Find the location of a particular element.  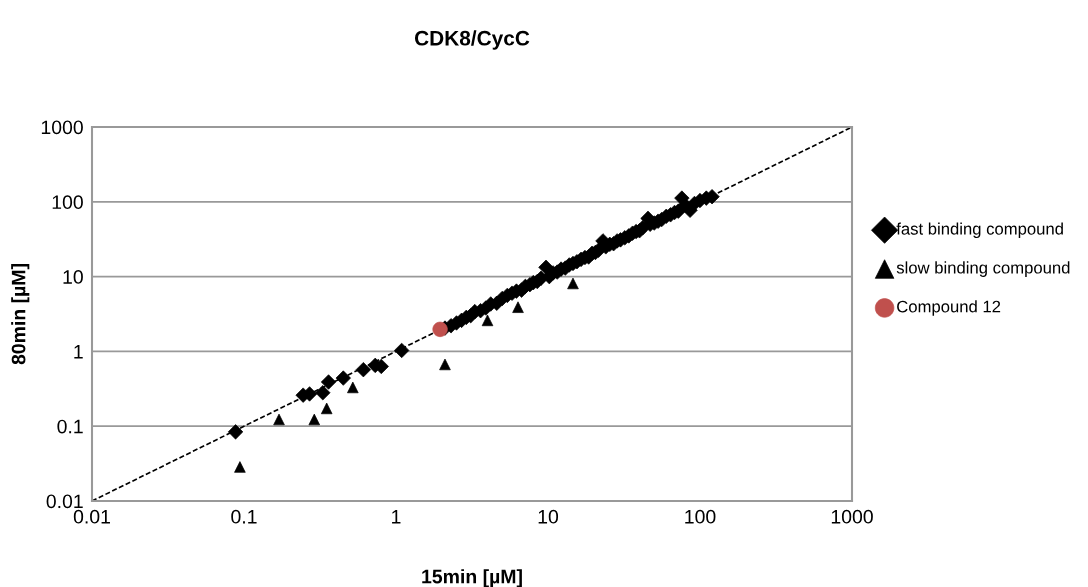

legend-label: fast binding compound is located at coordinates (979, 230).